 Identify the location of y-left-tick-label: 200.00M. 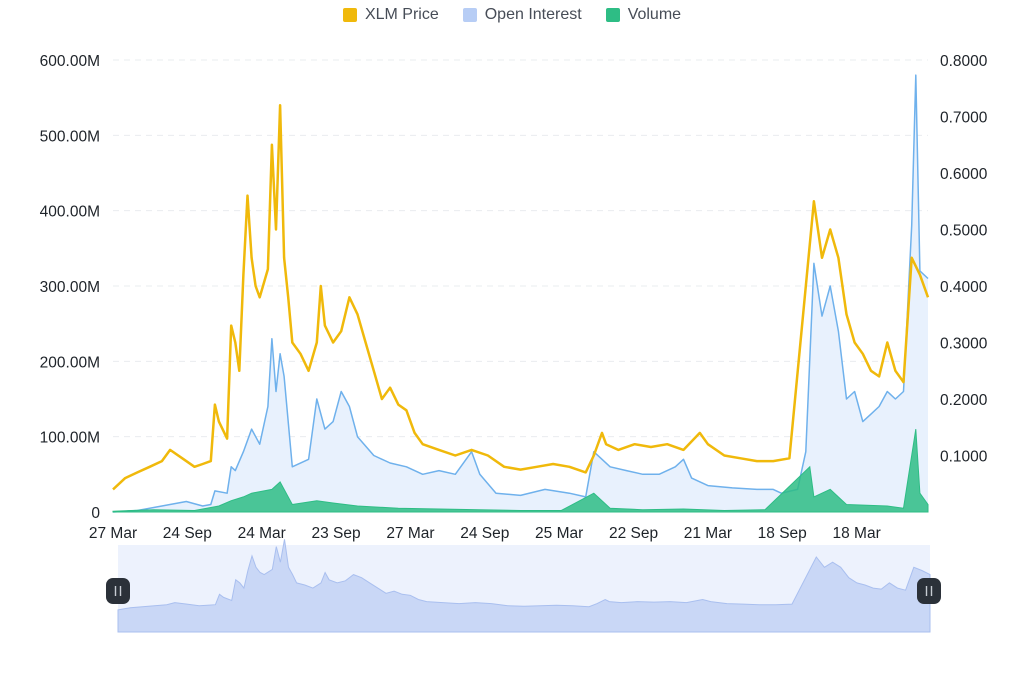
(70, 362).